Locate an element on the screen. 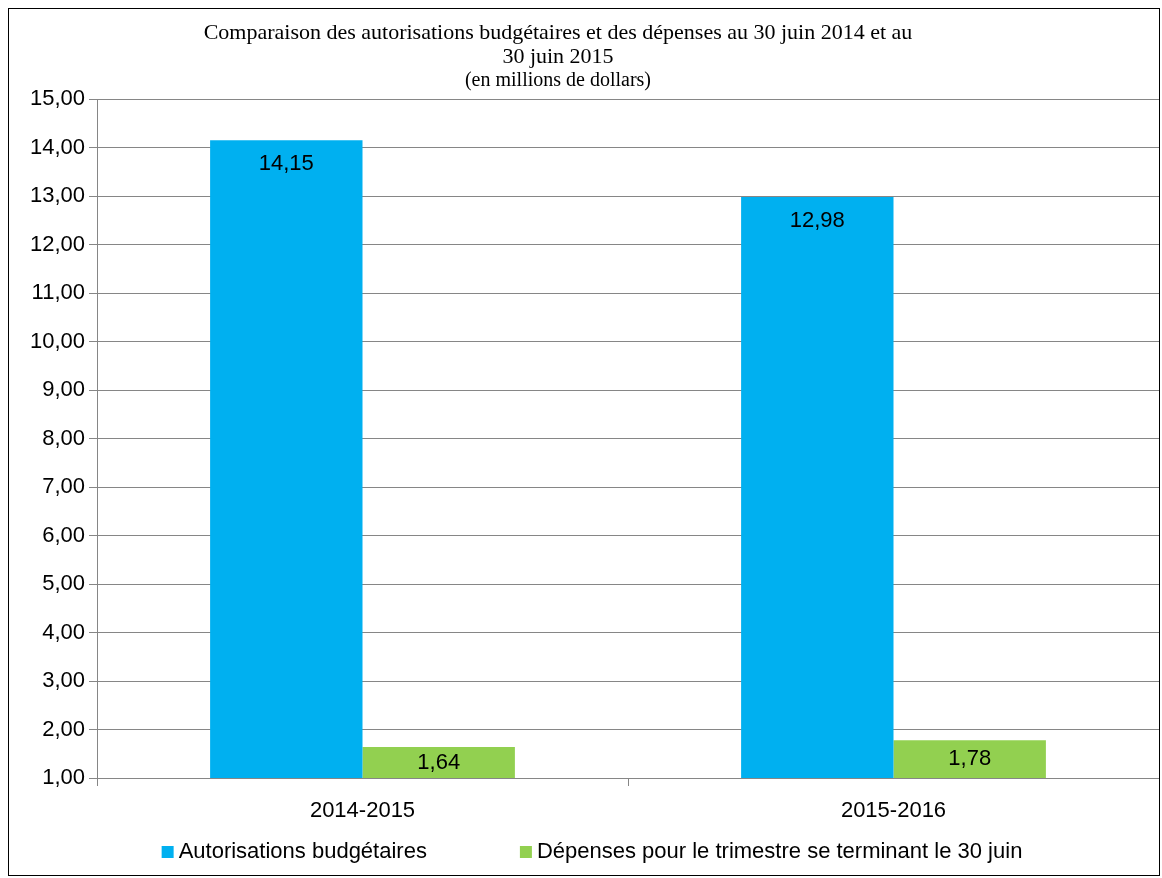 This screenshot has width=1162, height=878. y-tick-label: 3,00 is located at coordinates (63, 680).